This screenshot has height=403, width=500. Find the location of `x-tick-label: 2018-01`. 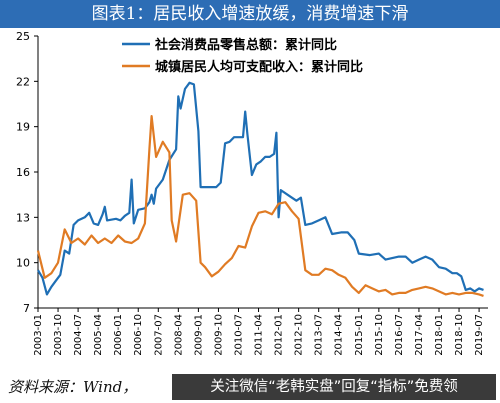

x-tick-label: 2018-01 is located at coordinates (439, 335).